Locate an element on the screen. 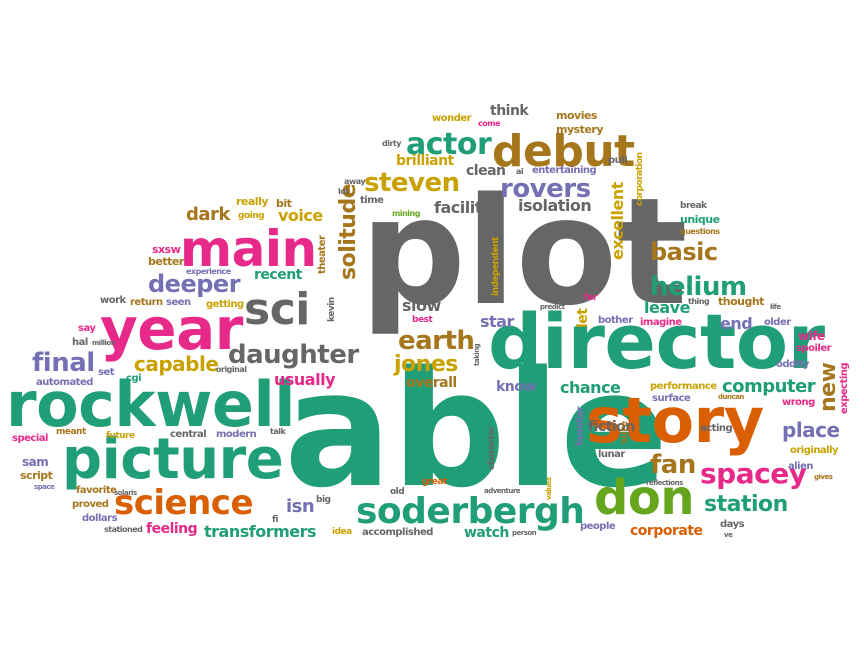 This screenshot has height=648, width=864. word-debut: debut is located at coordinates (563, 151).